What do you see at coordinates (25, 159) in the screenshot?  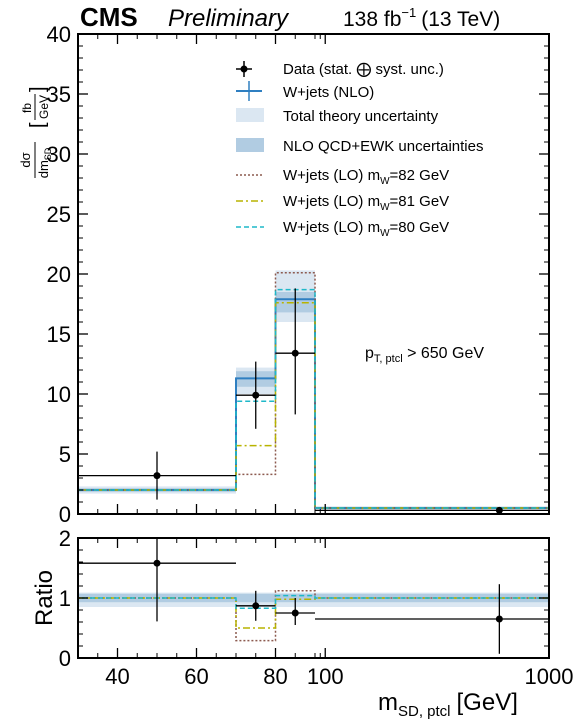 I see `svg-text: dσ` at bounding box center [25, 159].